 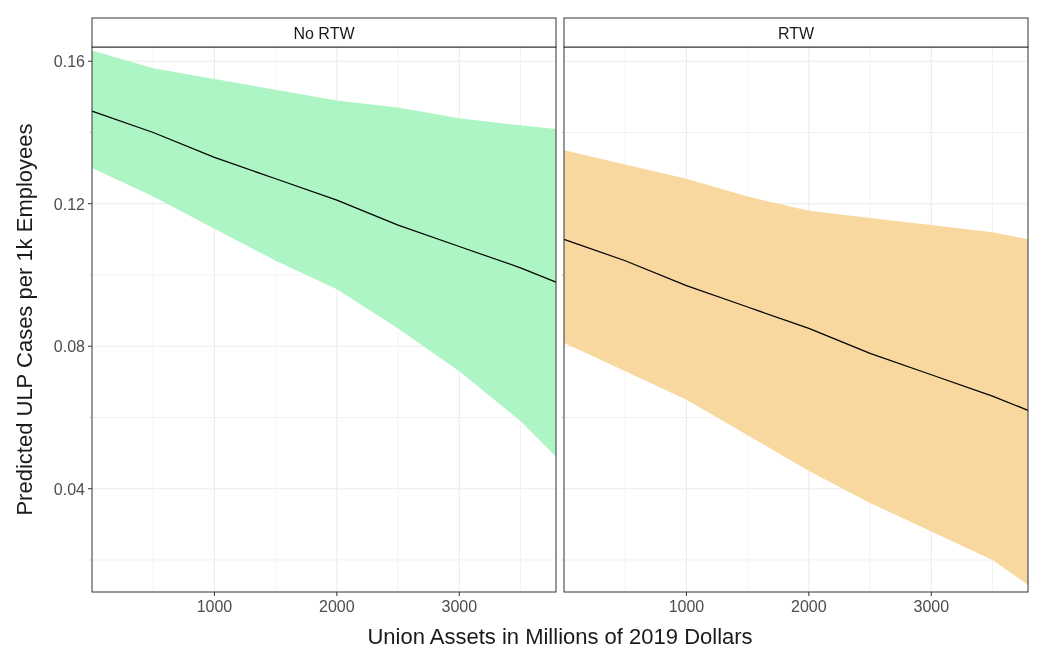 What do you see at coordinates (69, 347) in the screenshot?
I see `y-tick-label: 0.08` at bounding box center [69, 347].